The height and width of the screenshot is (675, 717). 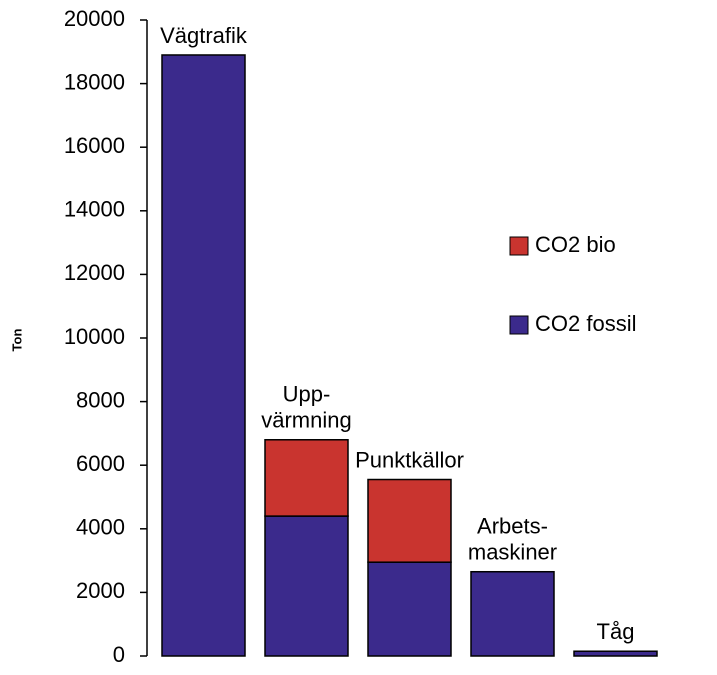 I want to click on category-label: Upp-, so click(x=307, y=394).